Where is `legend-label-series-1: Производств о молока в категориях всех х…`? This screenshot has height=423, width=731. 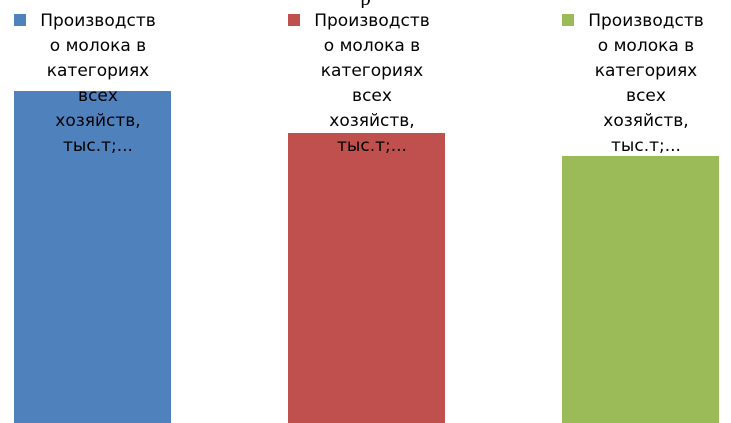
legend-label-series-1: Производств о молока в категориях всех х… is located at coordinates (98, 83).